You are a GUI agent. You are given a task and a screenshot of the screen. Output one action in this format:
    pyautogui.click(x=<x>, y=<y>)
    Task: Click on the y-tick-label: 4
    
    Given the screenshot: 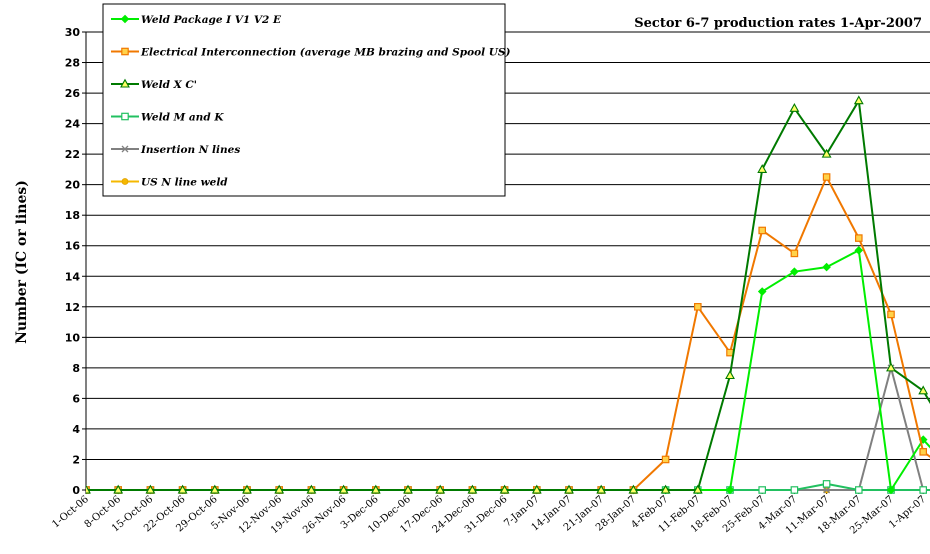 What is the action you would take?
    pyautogui.click(x=76, y=429)
    